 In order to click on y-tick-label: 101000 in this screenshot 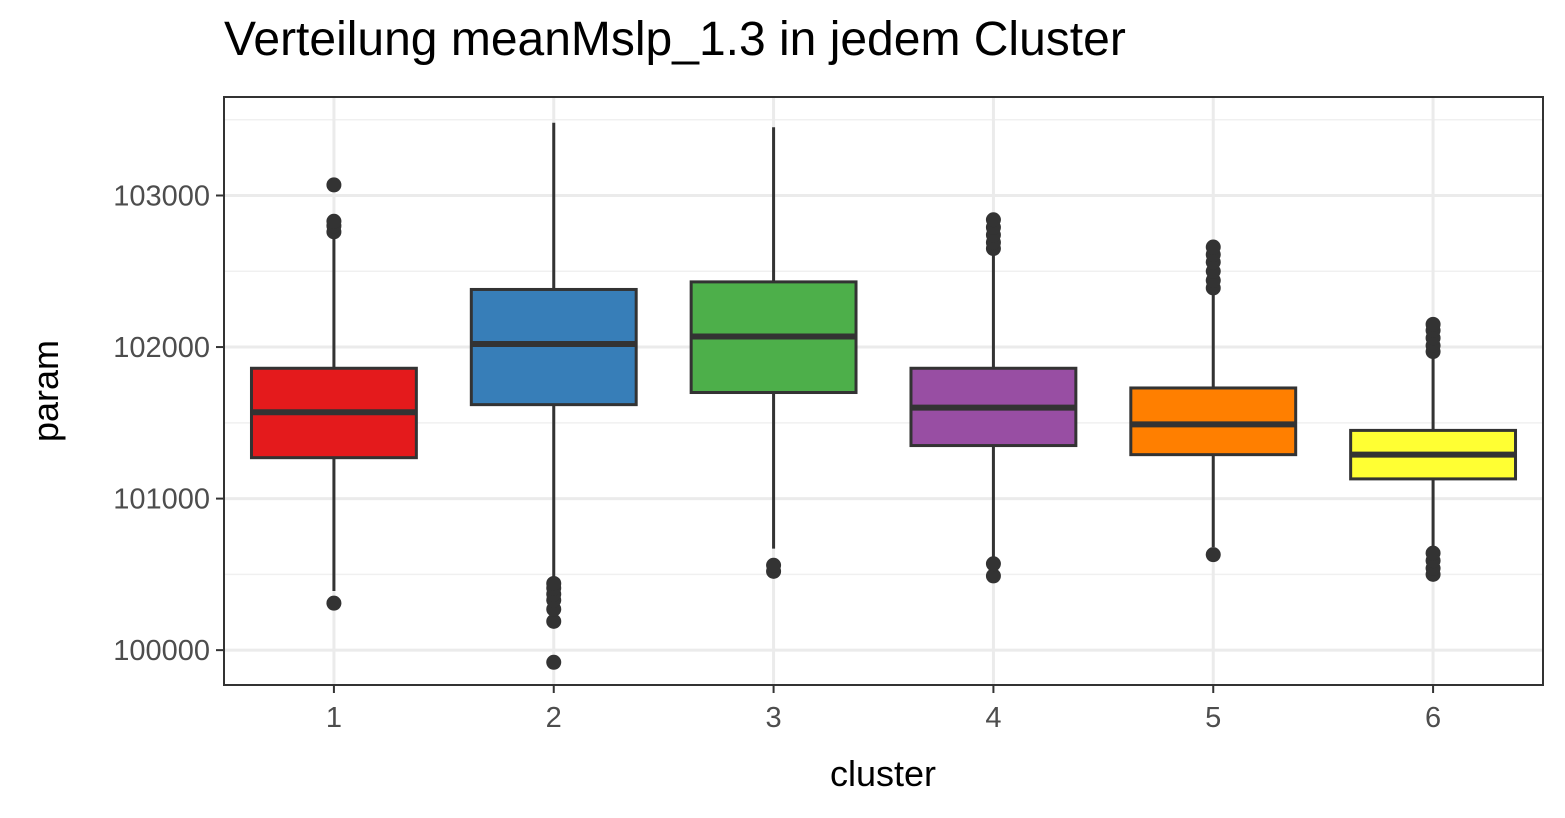, I will do `click(161, 500)`.